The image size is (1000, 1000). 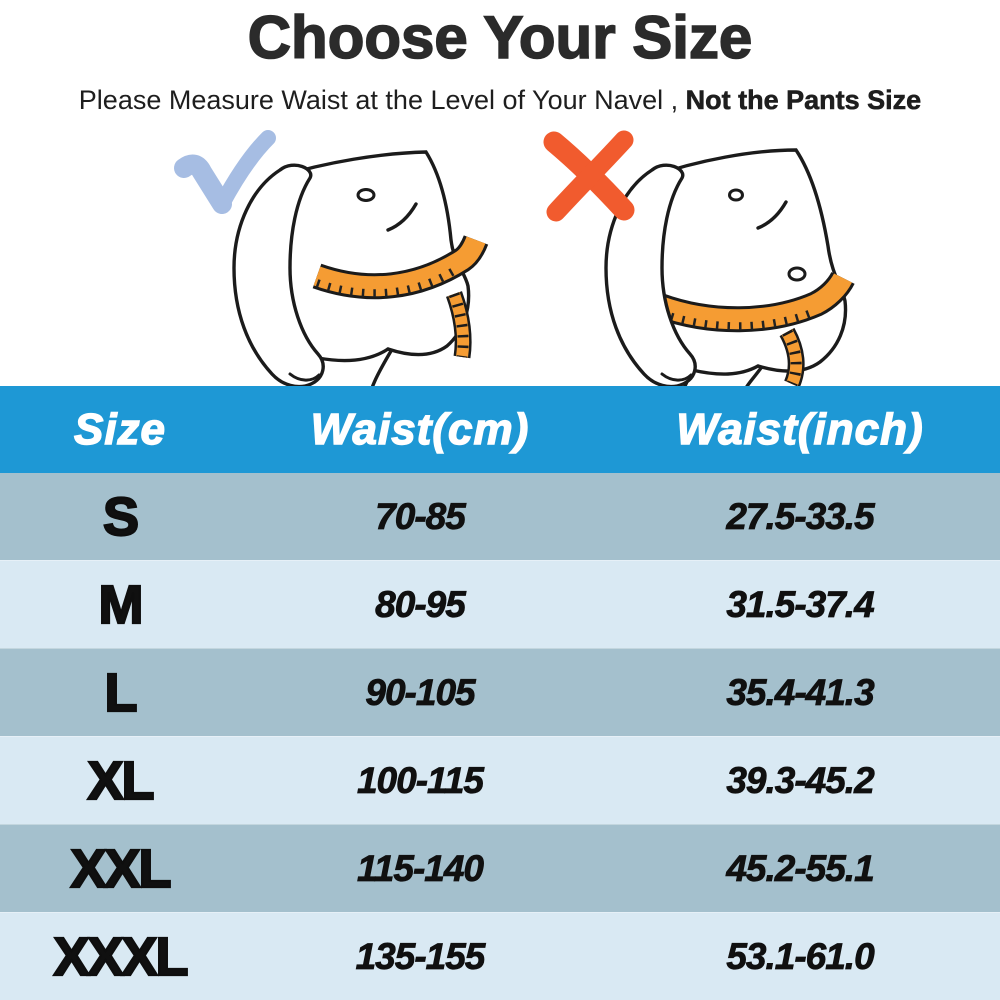 I want to click on table-row: M 80-95 31.5-37.4, so click(x=500, y=604).